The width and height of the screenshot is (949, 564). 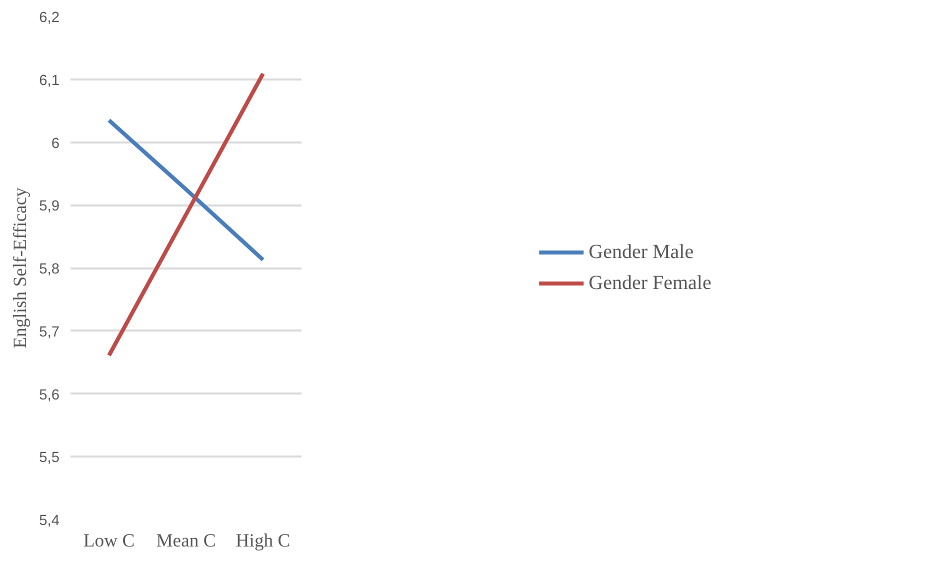 I want to click on y-tick-label: 5,9, so click(x=49, y=206).